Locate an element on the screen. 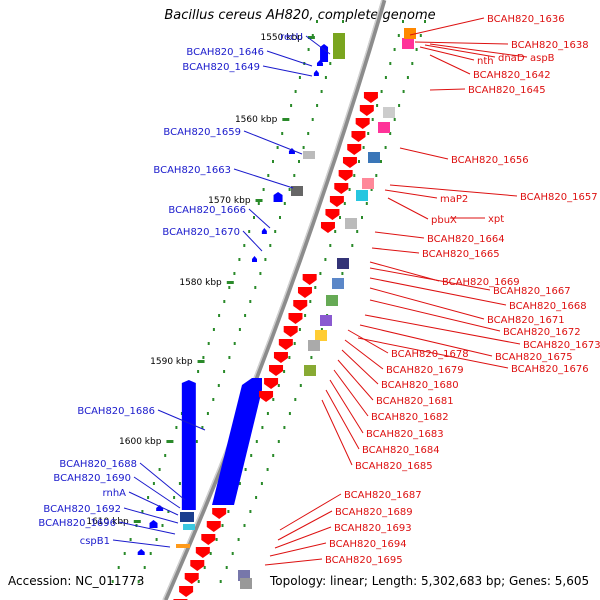  map-title: Bacillus cereus AH820, complete genome is located at coordinates (300, 15).